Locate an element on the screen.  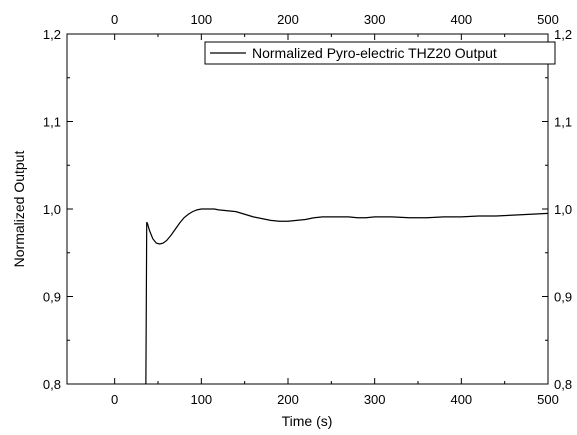
y-tick-label-right: 1,0 is located at coordinates (563, 209).